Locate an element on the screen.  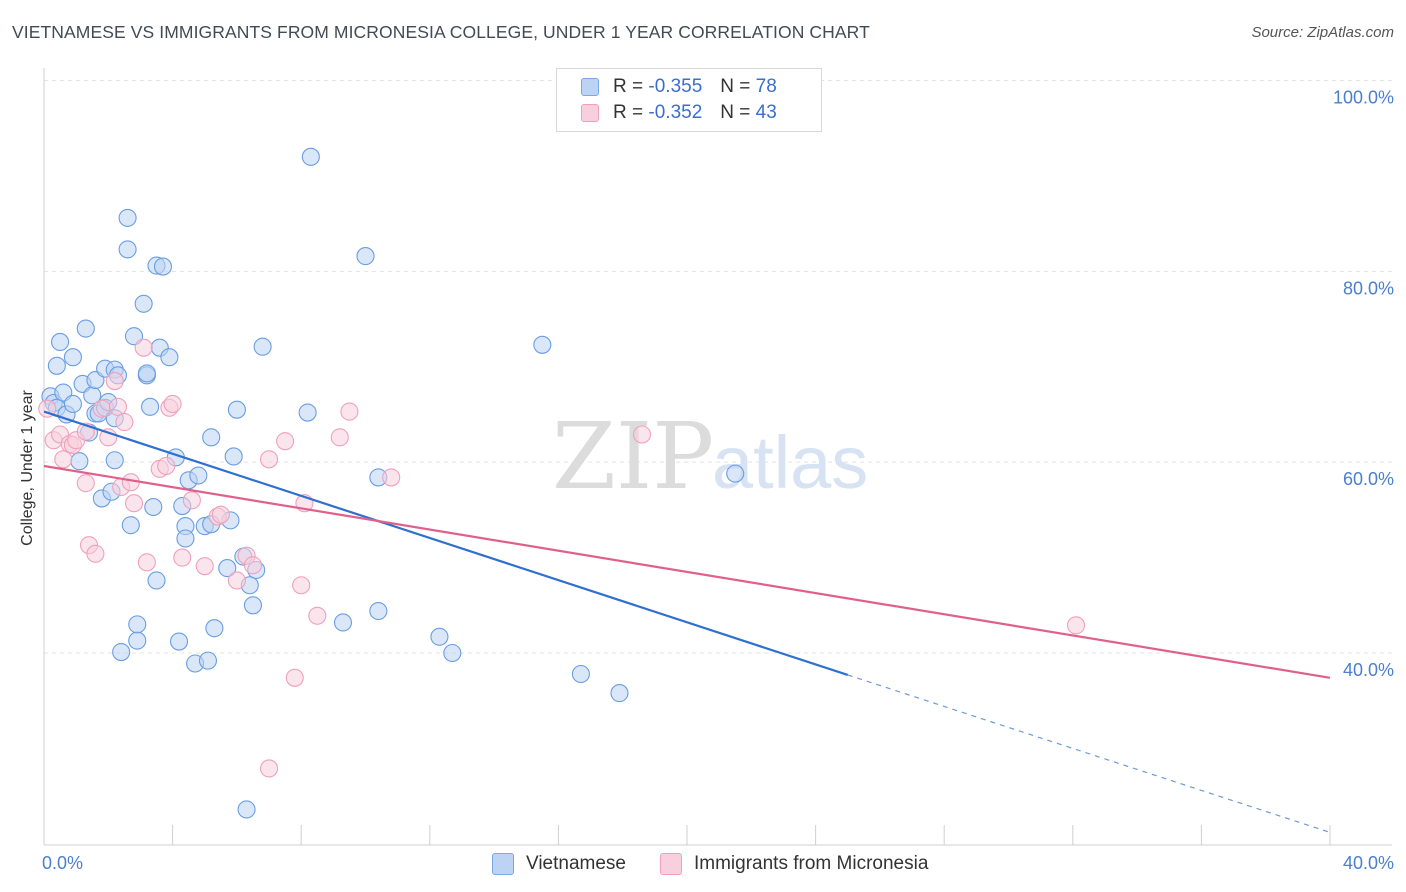
legend-row-micronesia: R = -0.352 N = 43 is located at coordinates (679, 113).